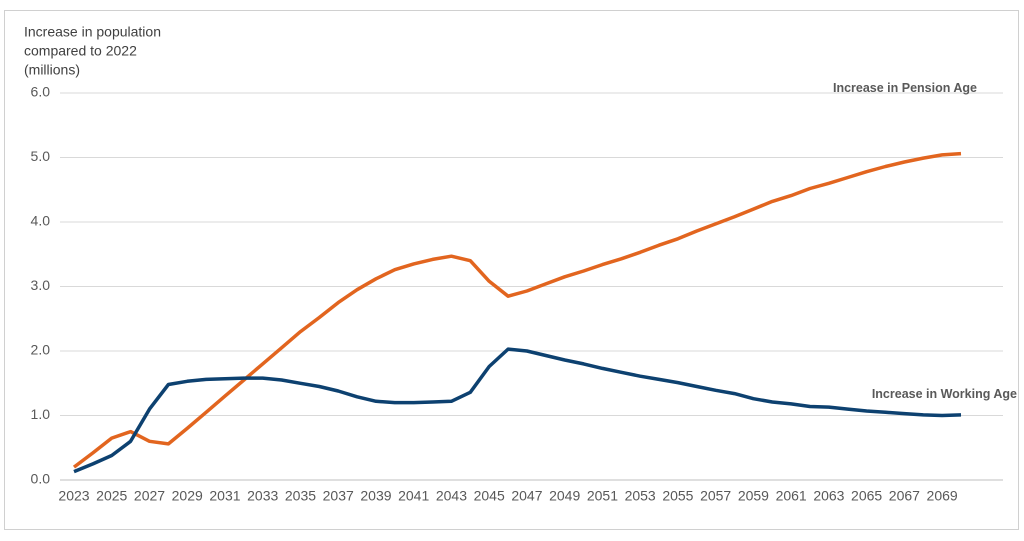 This screenshot has width=1024, height=541. I want to click on x-tick-label: 2061, so click(791, 496).